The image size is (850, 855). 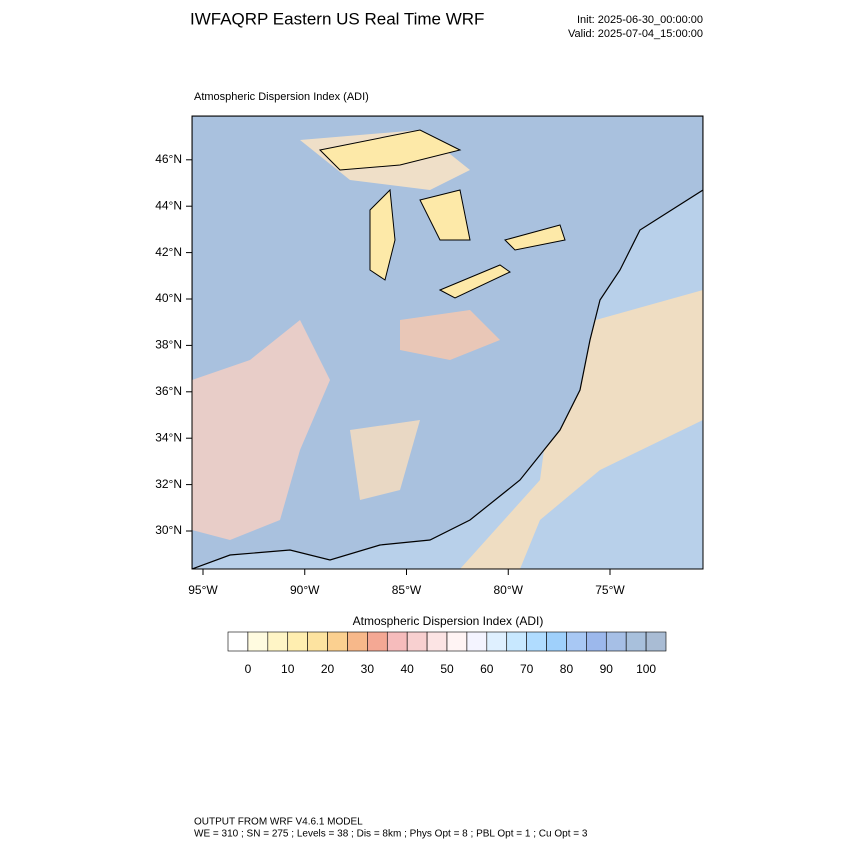 What do you see at coordinates (581, 429) in the screenshot?
I see `ocean-patch` at bounding box center [581, 429].